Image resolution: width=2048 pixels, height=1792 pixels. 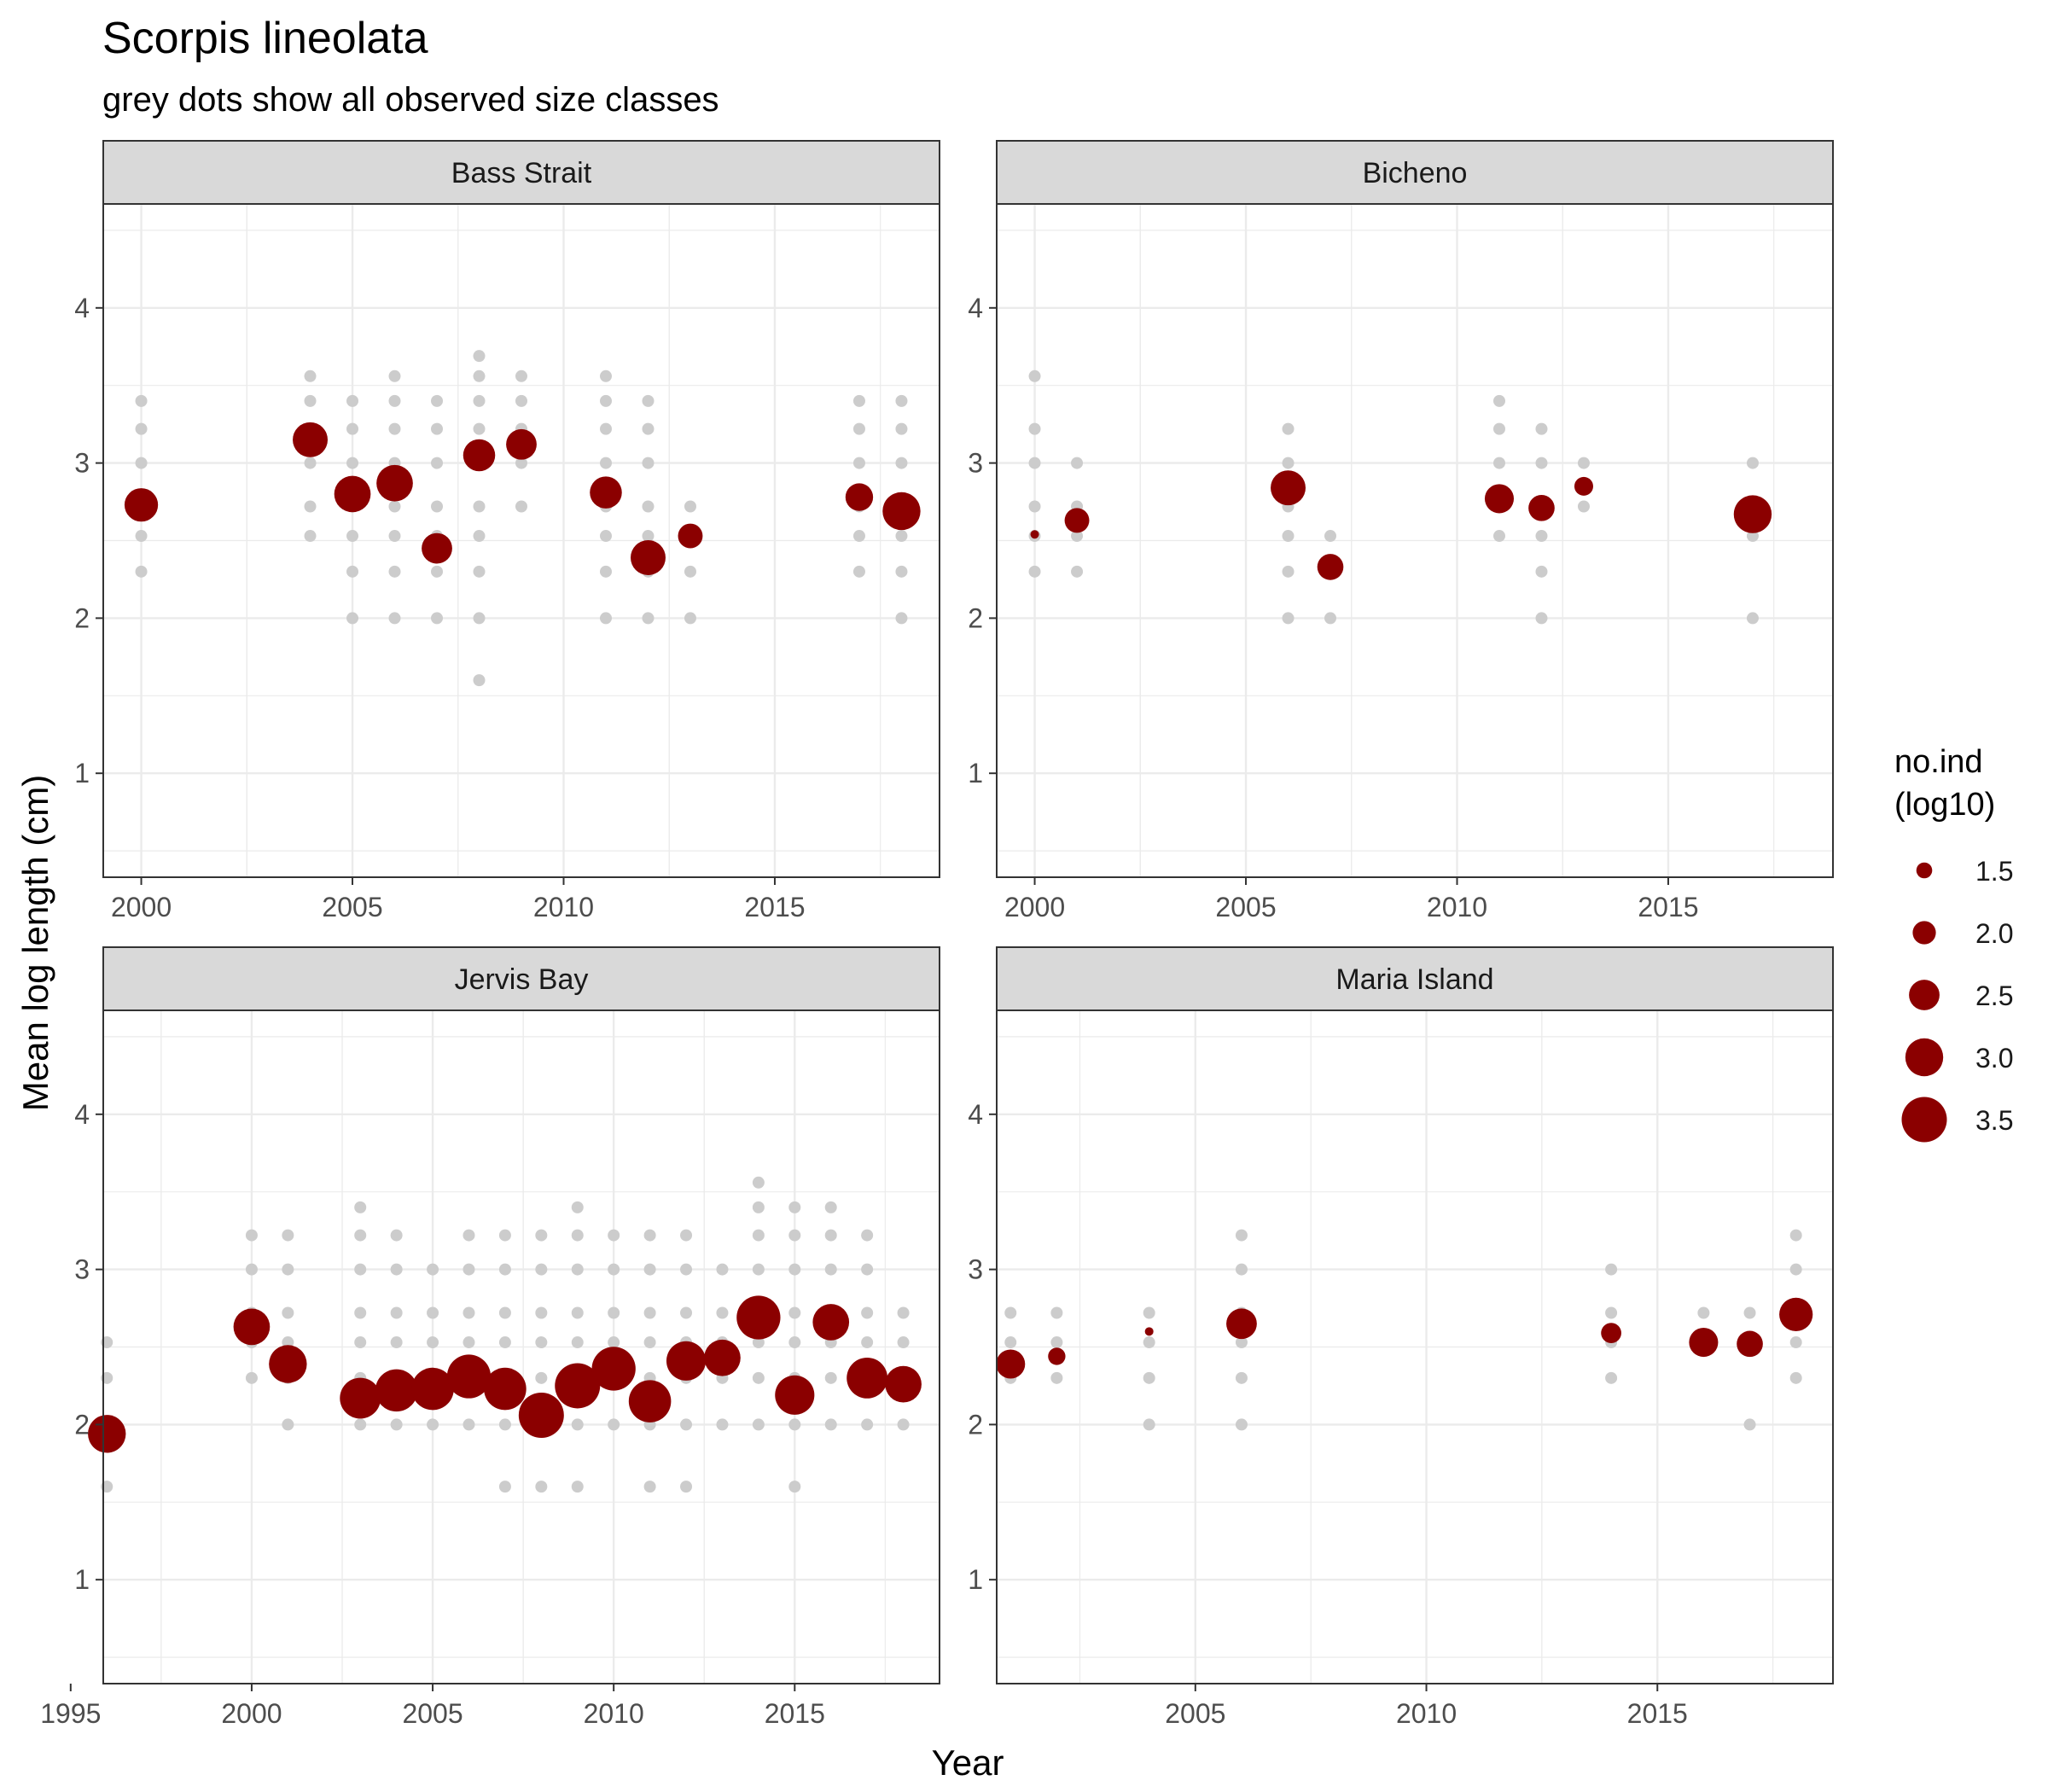 I want to click on x-tick-label: 2000, so click(x=141, y=907).